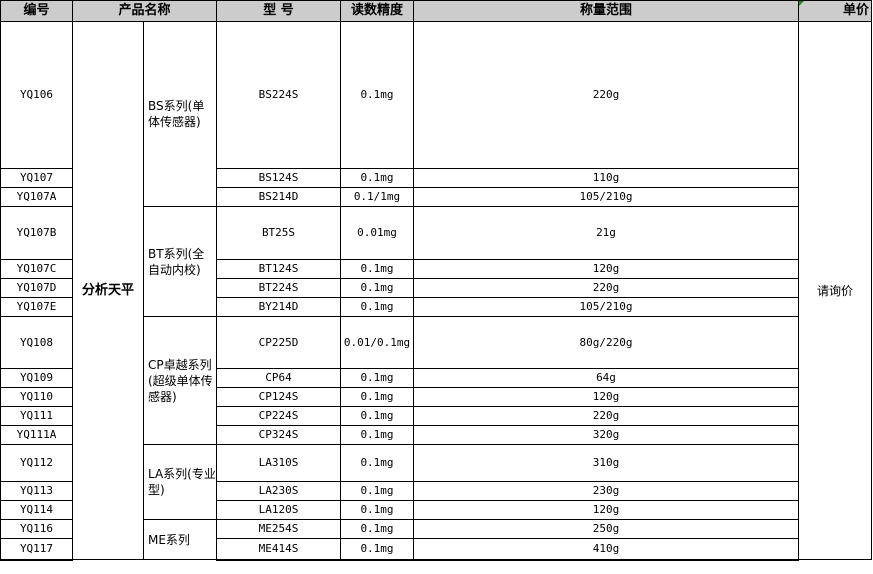  Describe the element at coordinates (278, 529) in the screenshot. I see `model-cell: ME254S` at that location.